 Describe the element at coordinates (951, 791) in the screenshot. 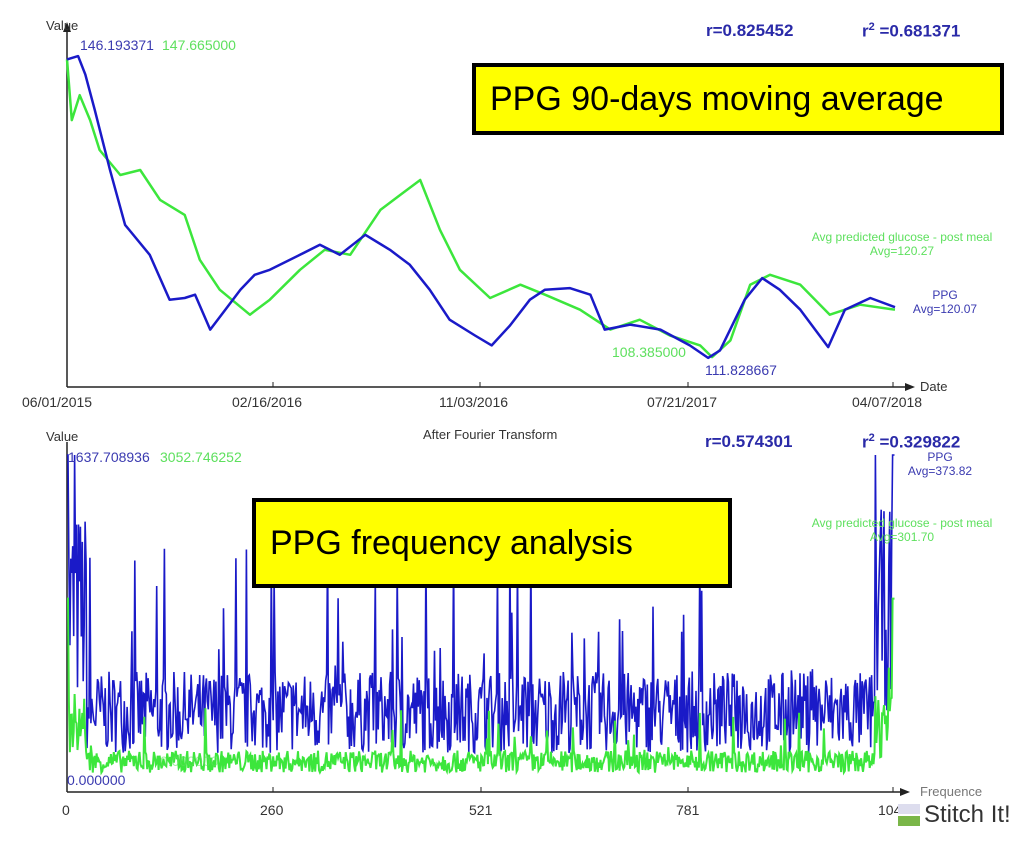

I see `bottom-x-label: Frequence` at that location.